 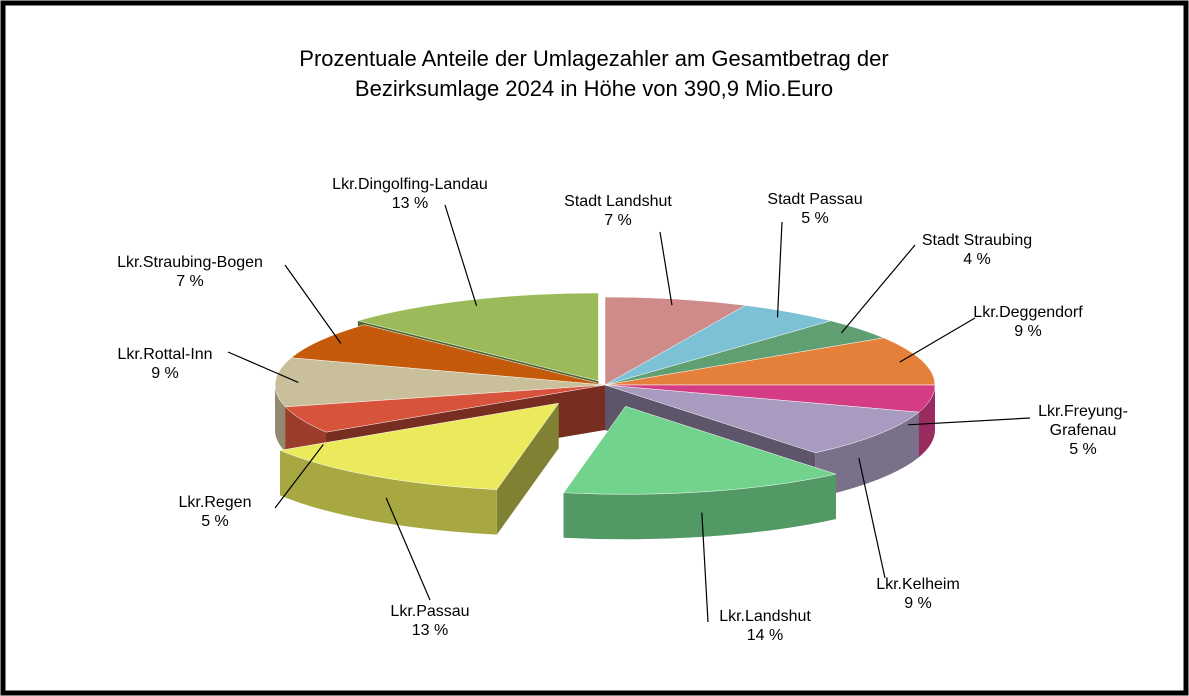 What do you see at coordinates (429, 621) in the screenshot?
I see `data-label: Lkr.Passau 13 %` at bounding box center [429, 621].